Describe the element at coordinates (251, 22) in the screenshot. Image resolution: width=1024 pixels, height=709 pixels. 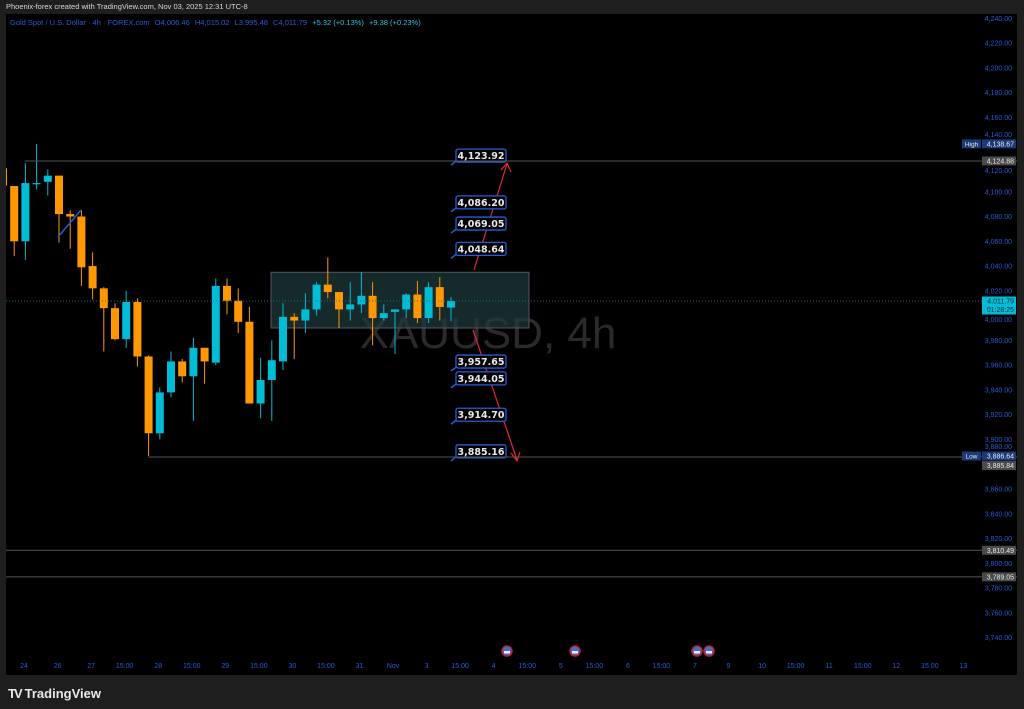
I see `low-value: L3,995.48` at that location.